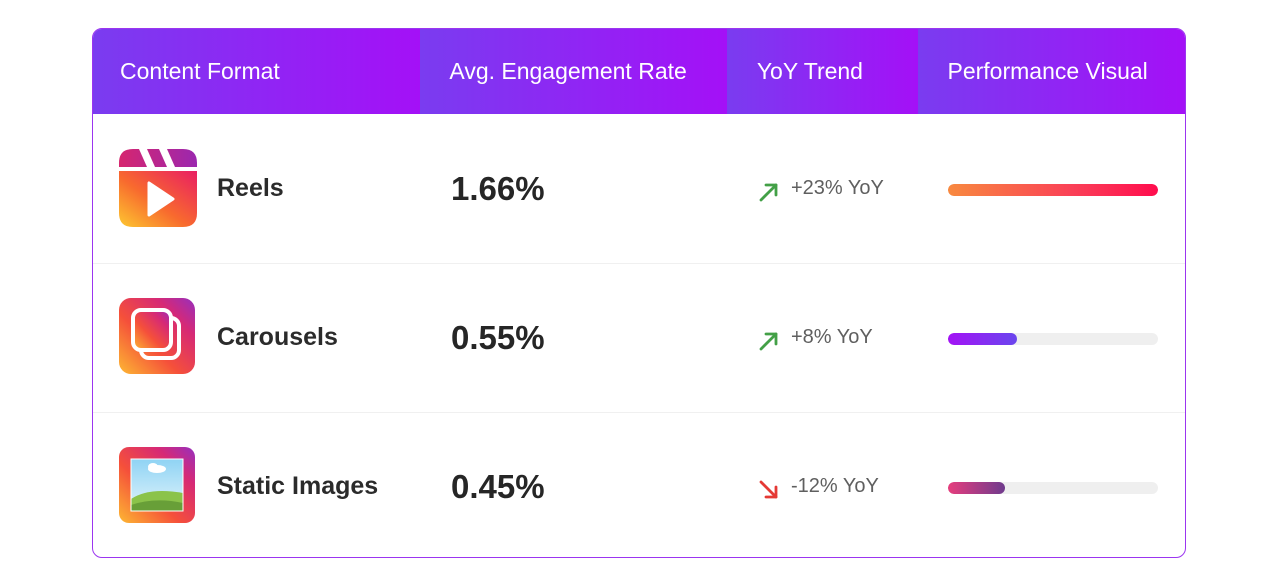 Image resolution: width=1280 pixels, height=588 pixels. Describe the element at coordinates (158, 486) in the screenshot. I see `image-icon` at that location.